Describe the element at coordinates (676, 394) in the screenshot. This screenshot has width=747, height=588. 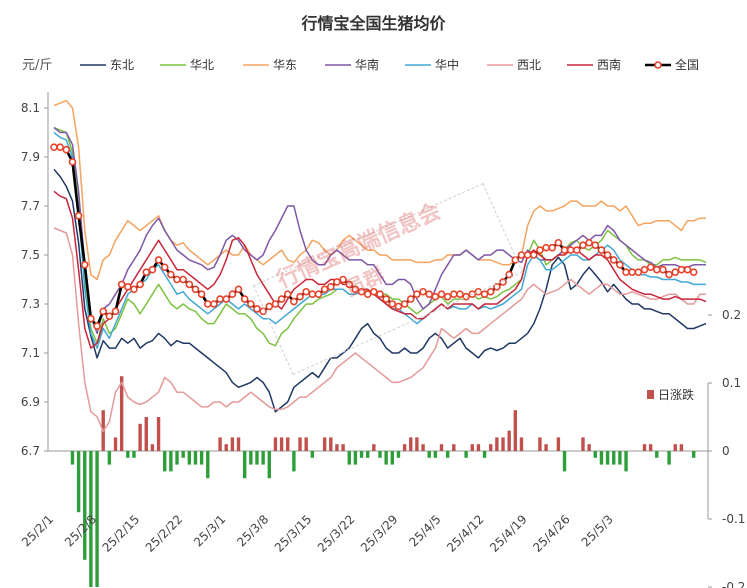
I see `bar-legend-label: 日涨跌` at that location.